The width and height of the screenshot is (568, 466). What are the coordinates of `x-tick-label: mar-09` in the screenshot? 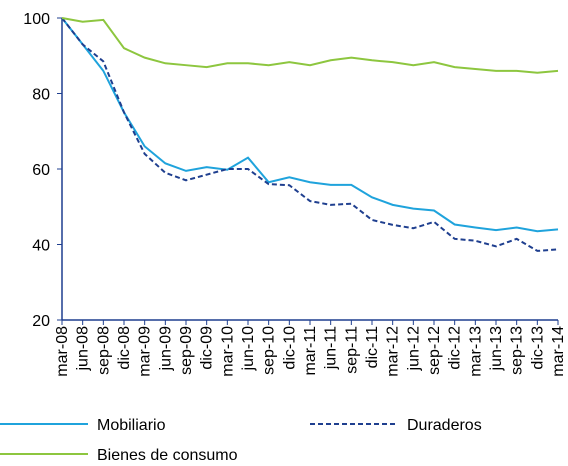 It's located at (145, 351).